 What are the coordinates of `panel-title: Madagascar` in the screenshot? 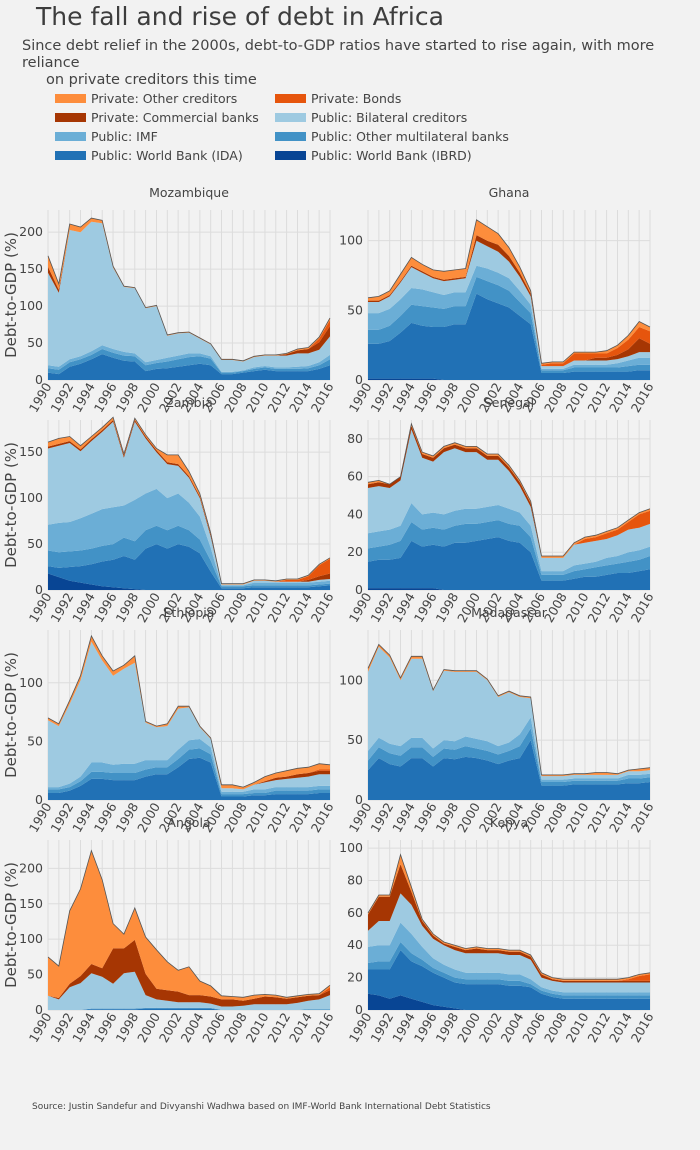 It's located at (509, 612).